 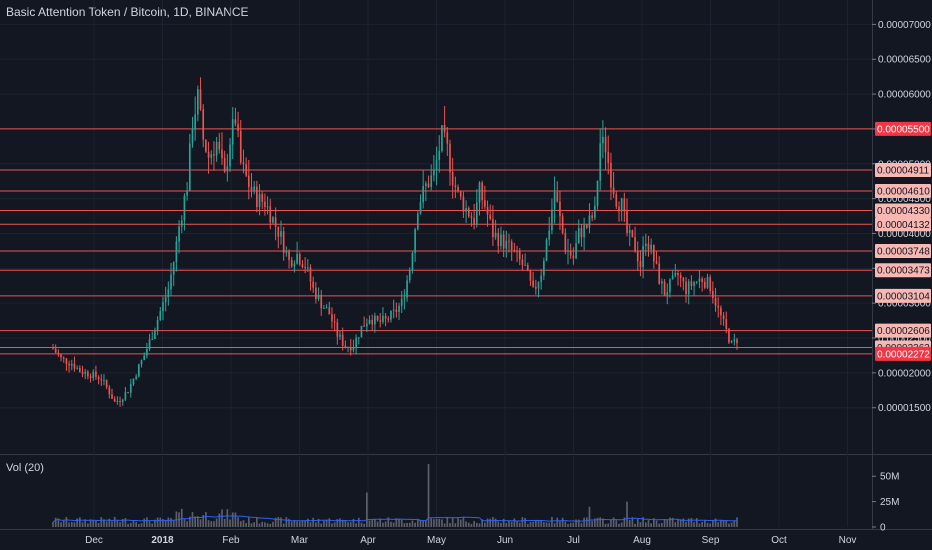 What do you see at coordinates (25, 468) in the screenshot?
I see `volume-pane-label: Vol (20)` at bounding box center [25, 468].